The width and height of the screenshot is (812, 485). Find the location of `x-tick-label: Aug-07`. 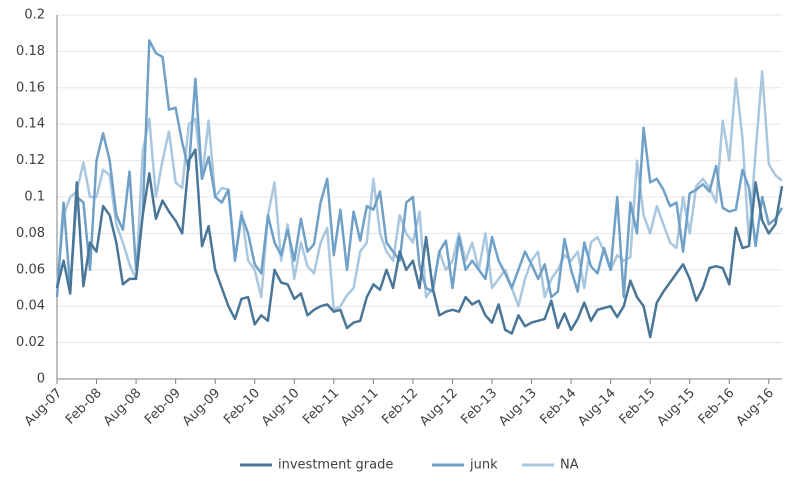

x-tick-label: Aug-07 is located at coordinates (44, 408).